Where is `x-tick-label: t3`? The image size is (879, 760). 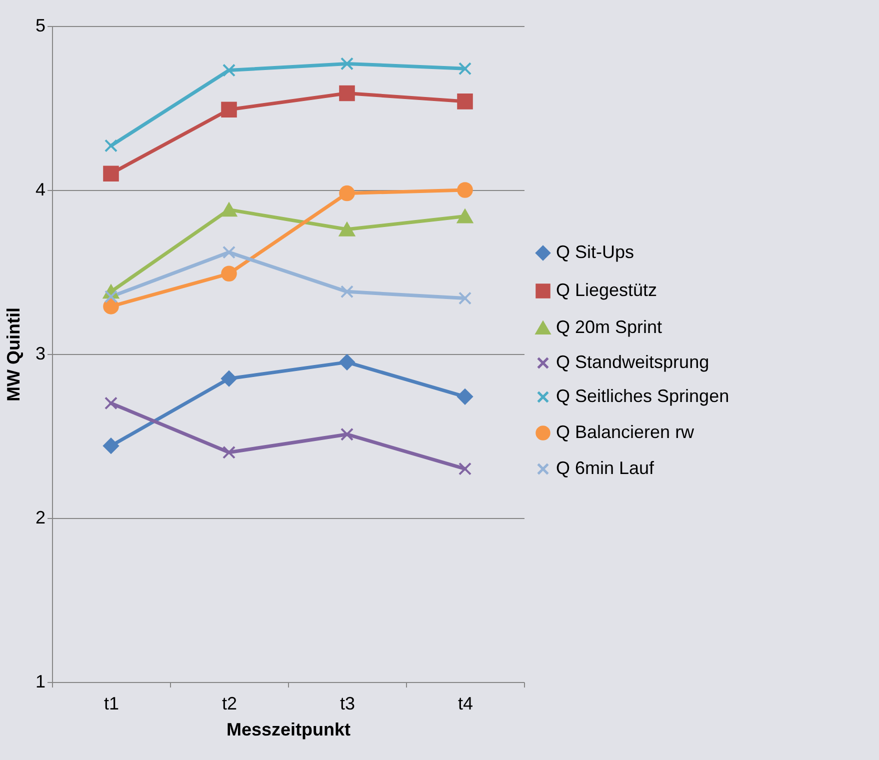 x-tick-label: t3 is located at coordinates (348, 704).